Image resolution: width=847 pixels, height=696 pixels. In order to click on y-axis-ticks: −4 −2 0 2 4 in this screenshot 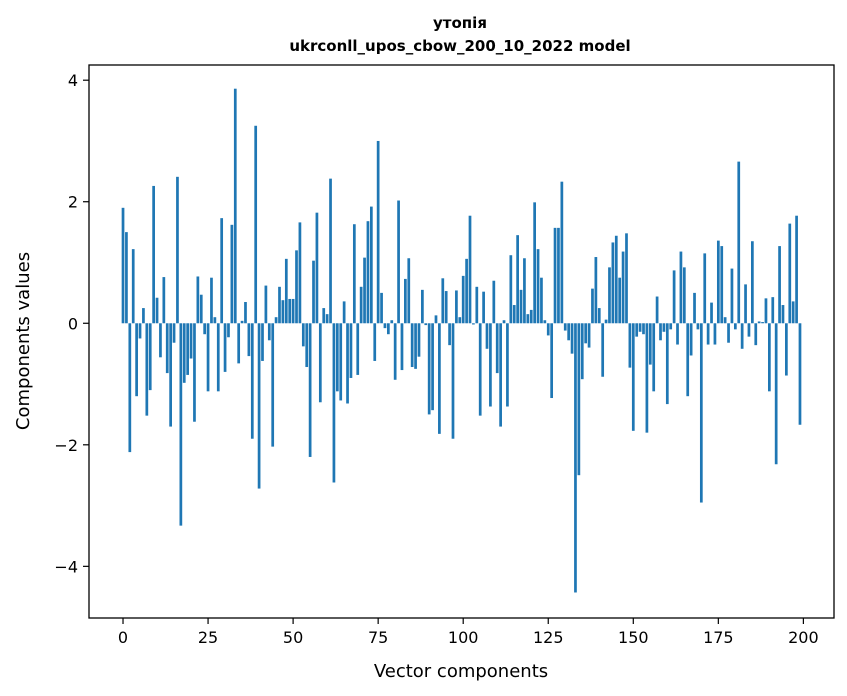, I will do `click(71, 323)`.